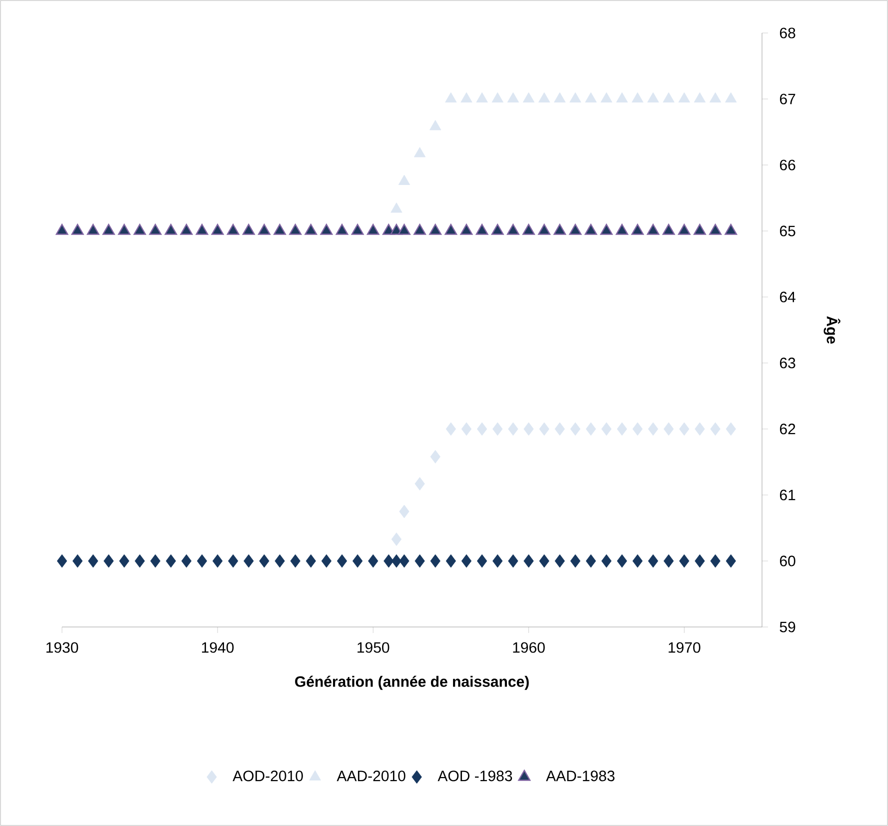 This screenshot has height=826, width=888. What do you see at coordinates (412, 683) in the screenshot?
I see `x-axis-title: Génération (année de naissance)` at bounding box center [412, 683].